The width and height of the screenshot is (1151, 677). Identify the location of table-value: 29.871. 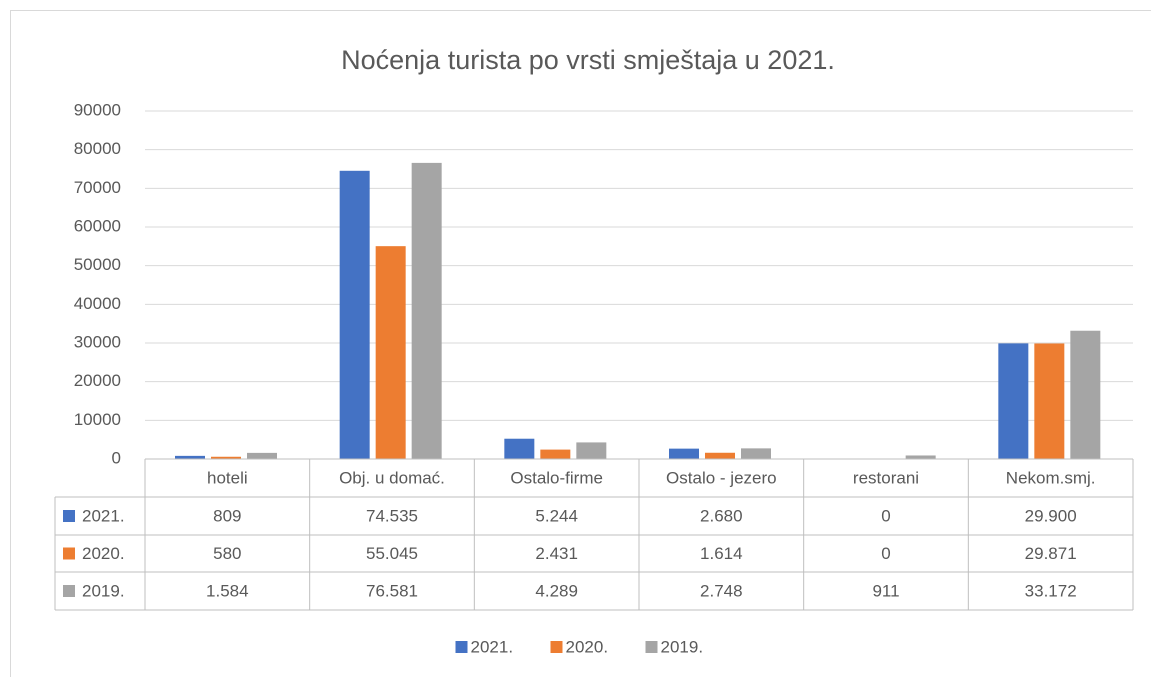
(1051, 553).